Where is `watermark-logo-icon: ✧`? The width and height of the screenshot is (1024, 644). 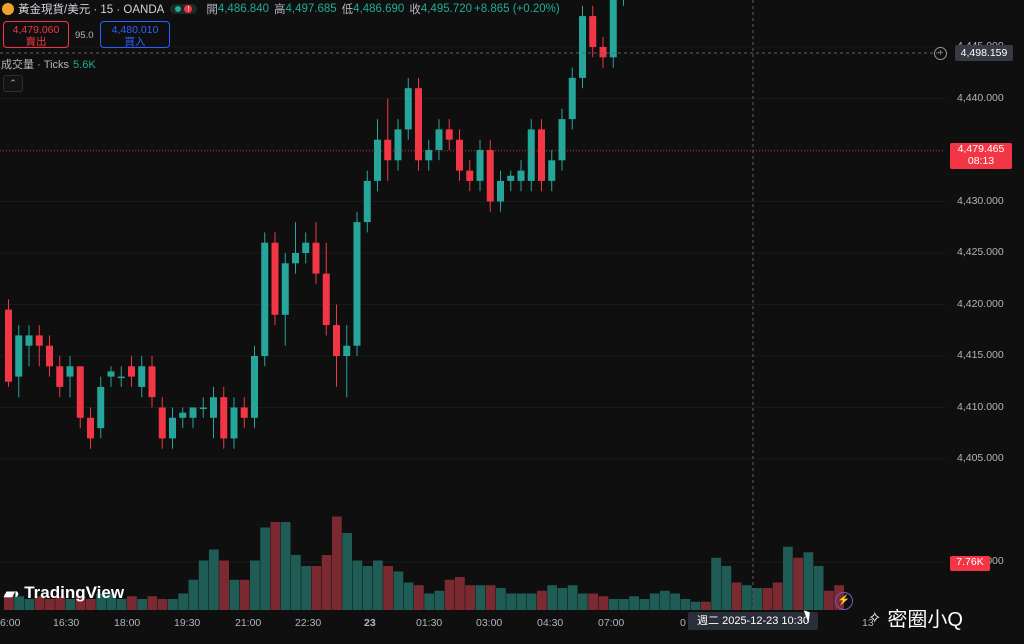 watermark-logo-icon: ✧ is located at coordinates (875, 618).